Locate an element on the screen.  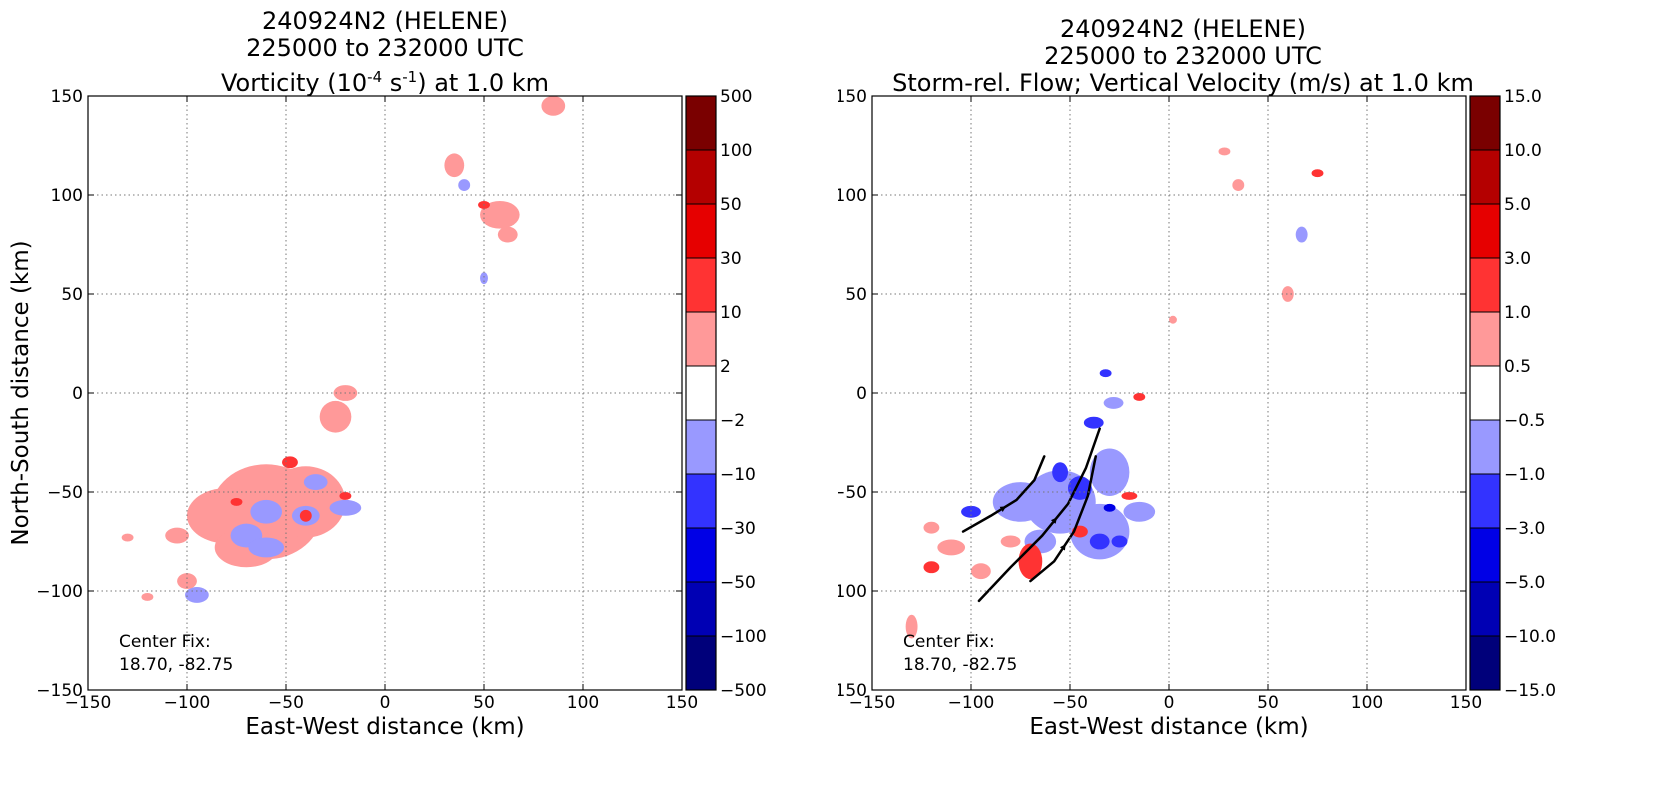
center-fix-value: 18.70, -82.75 is located at coordinates (176, 665).